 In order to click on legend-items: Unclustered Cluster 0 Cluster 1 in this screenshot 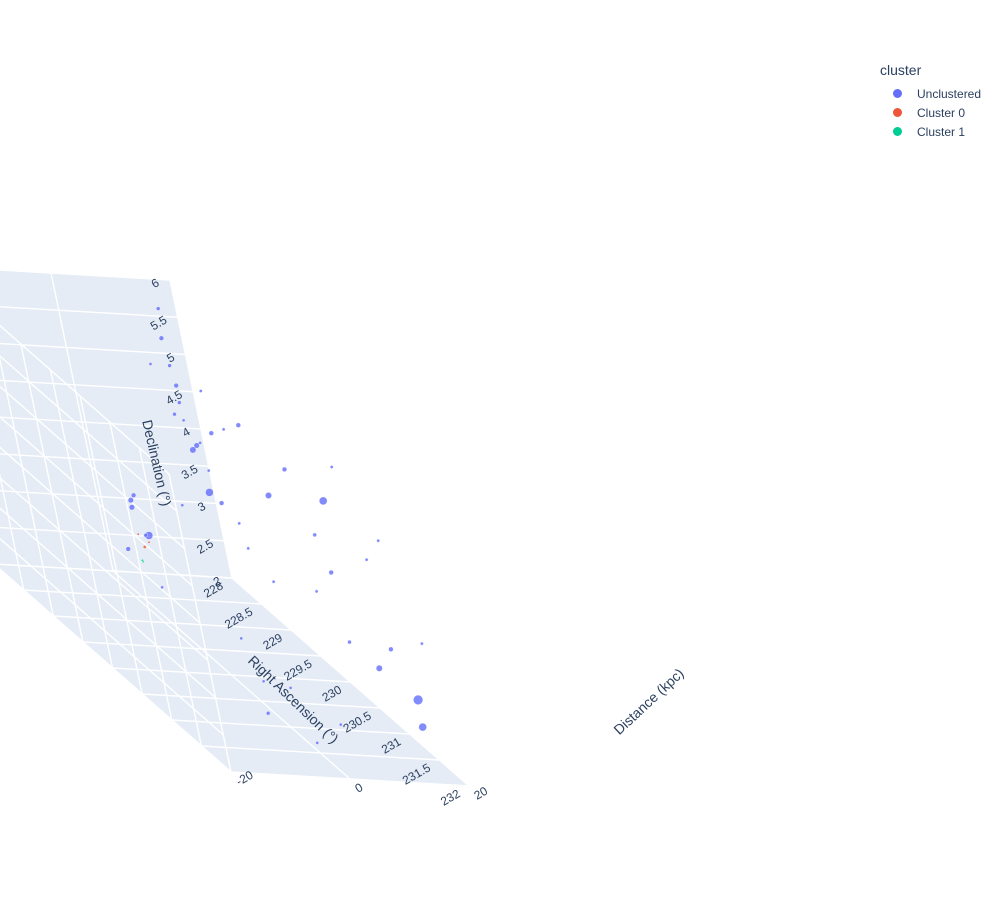, I will do `click(925, 112)`.